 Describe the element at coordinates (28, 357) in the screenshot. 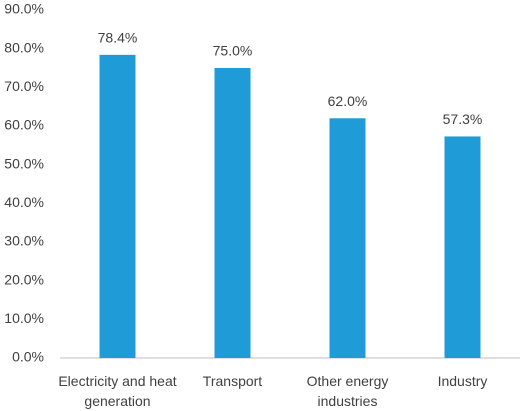

I see `y-tick-label: 0.0%` at that location.